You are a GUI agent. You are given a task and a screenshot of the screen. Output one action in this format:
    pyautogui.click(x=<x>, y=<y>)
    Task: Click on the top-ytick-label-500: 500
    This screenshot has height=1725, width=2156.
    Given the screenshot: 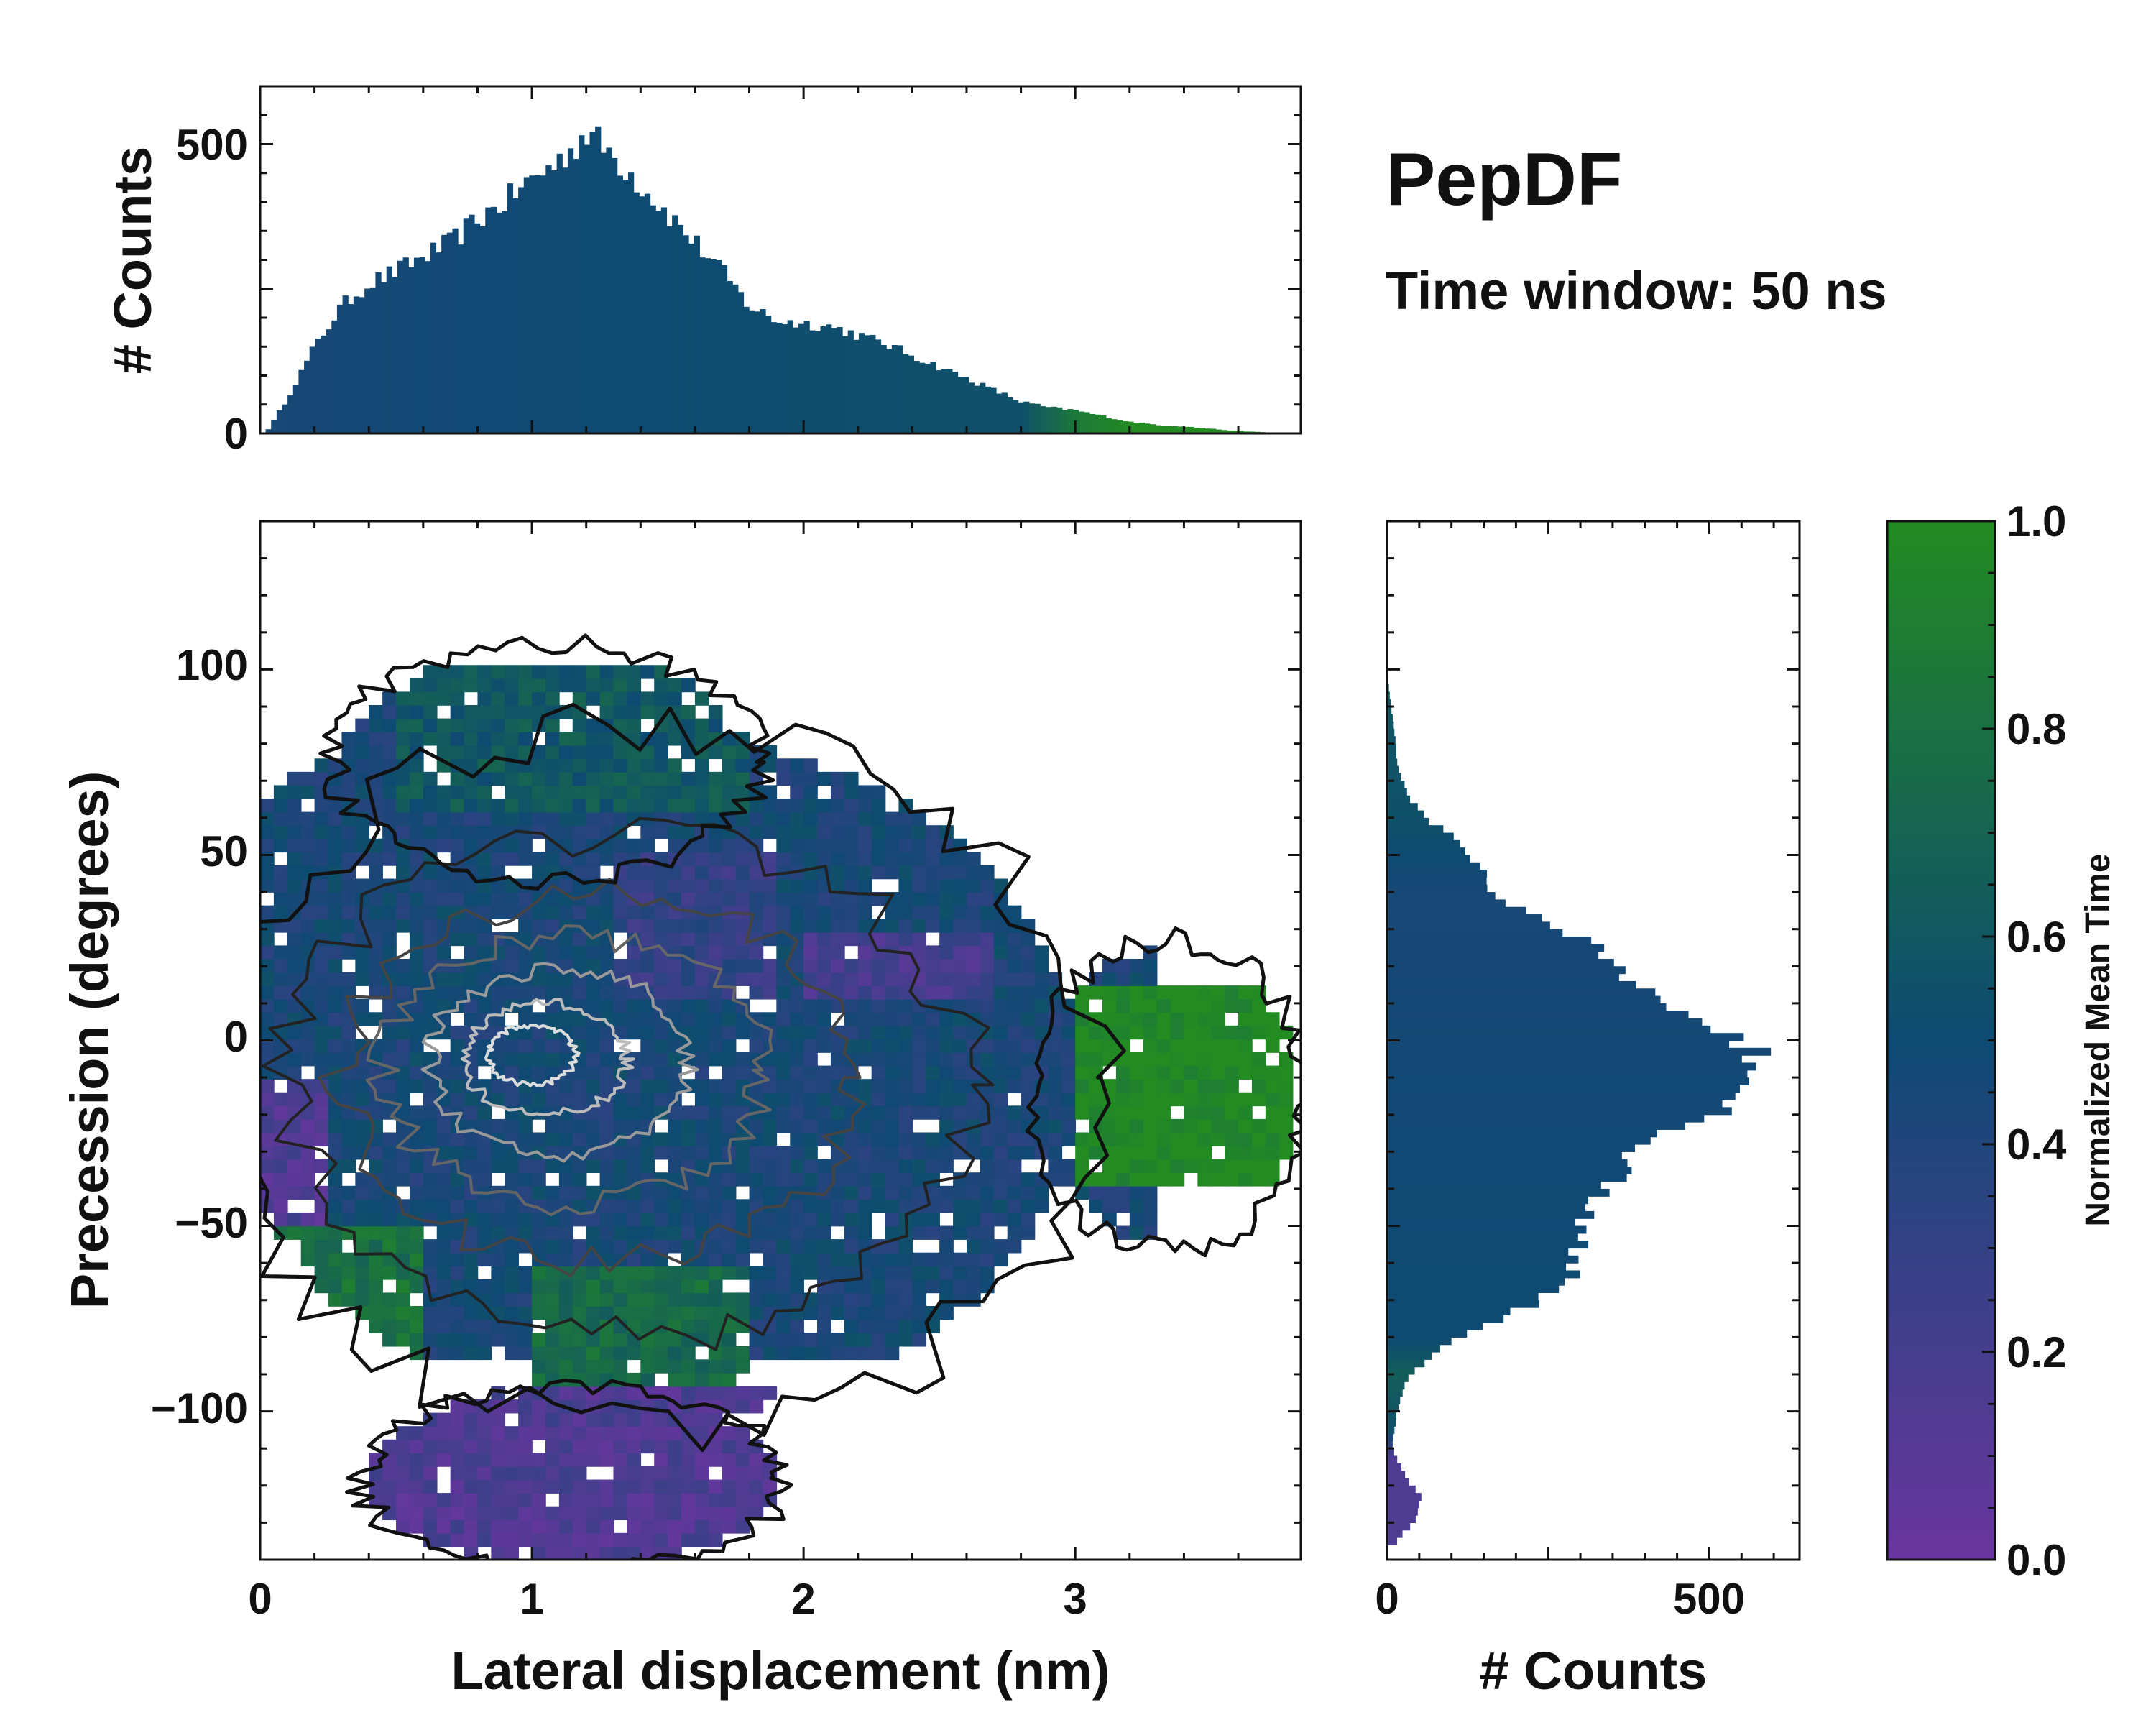 What is the action you would take?
    pyautogui.click(x=212, y=145)
    